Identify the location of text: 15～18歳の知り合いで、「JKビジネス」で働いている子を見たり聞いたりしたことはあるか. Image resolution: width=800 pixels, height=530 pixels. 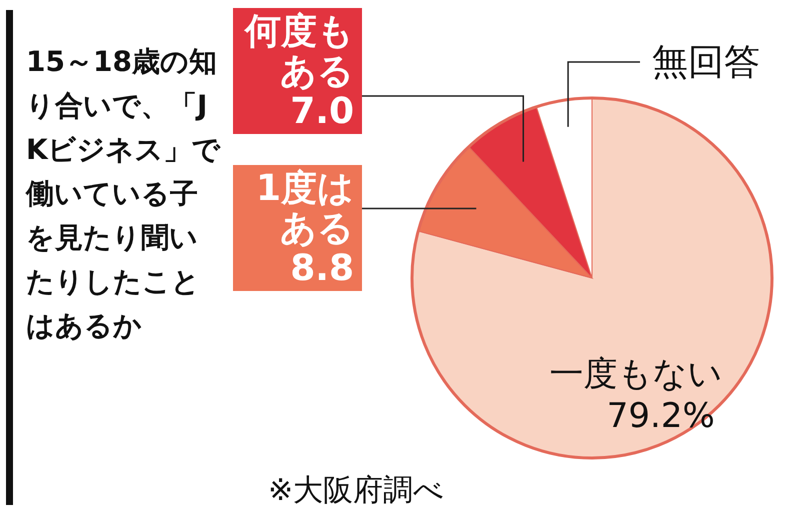
(124, 194).